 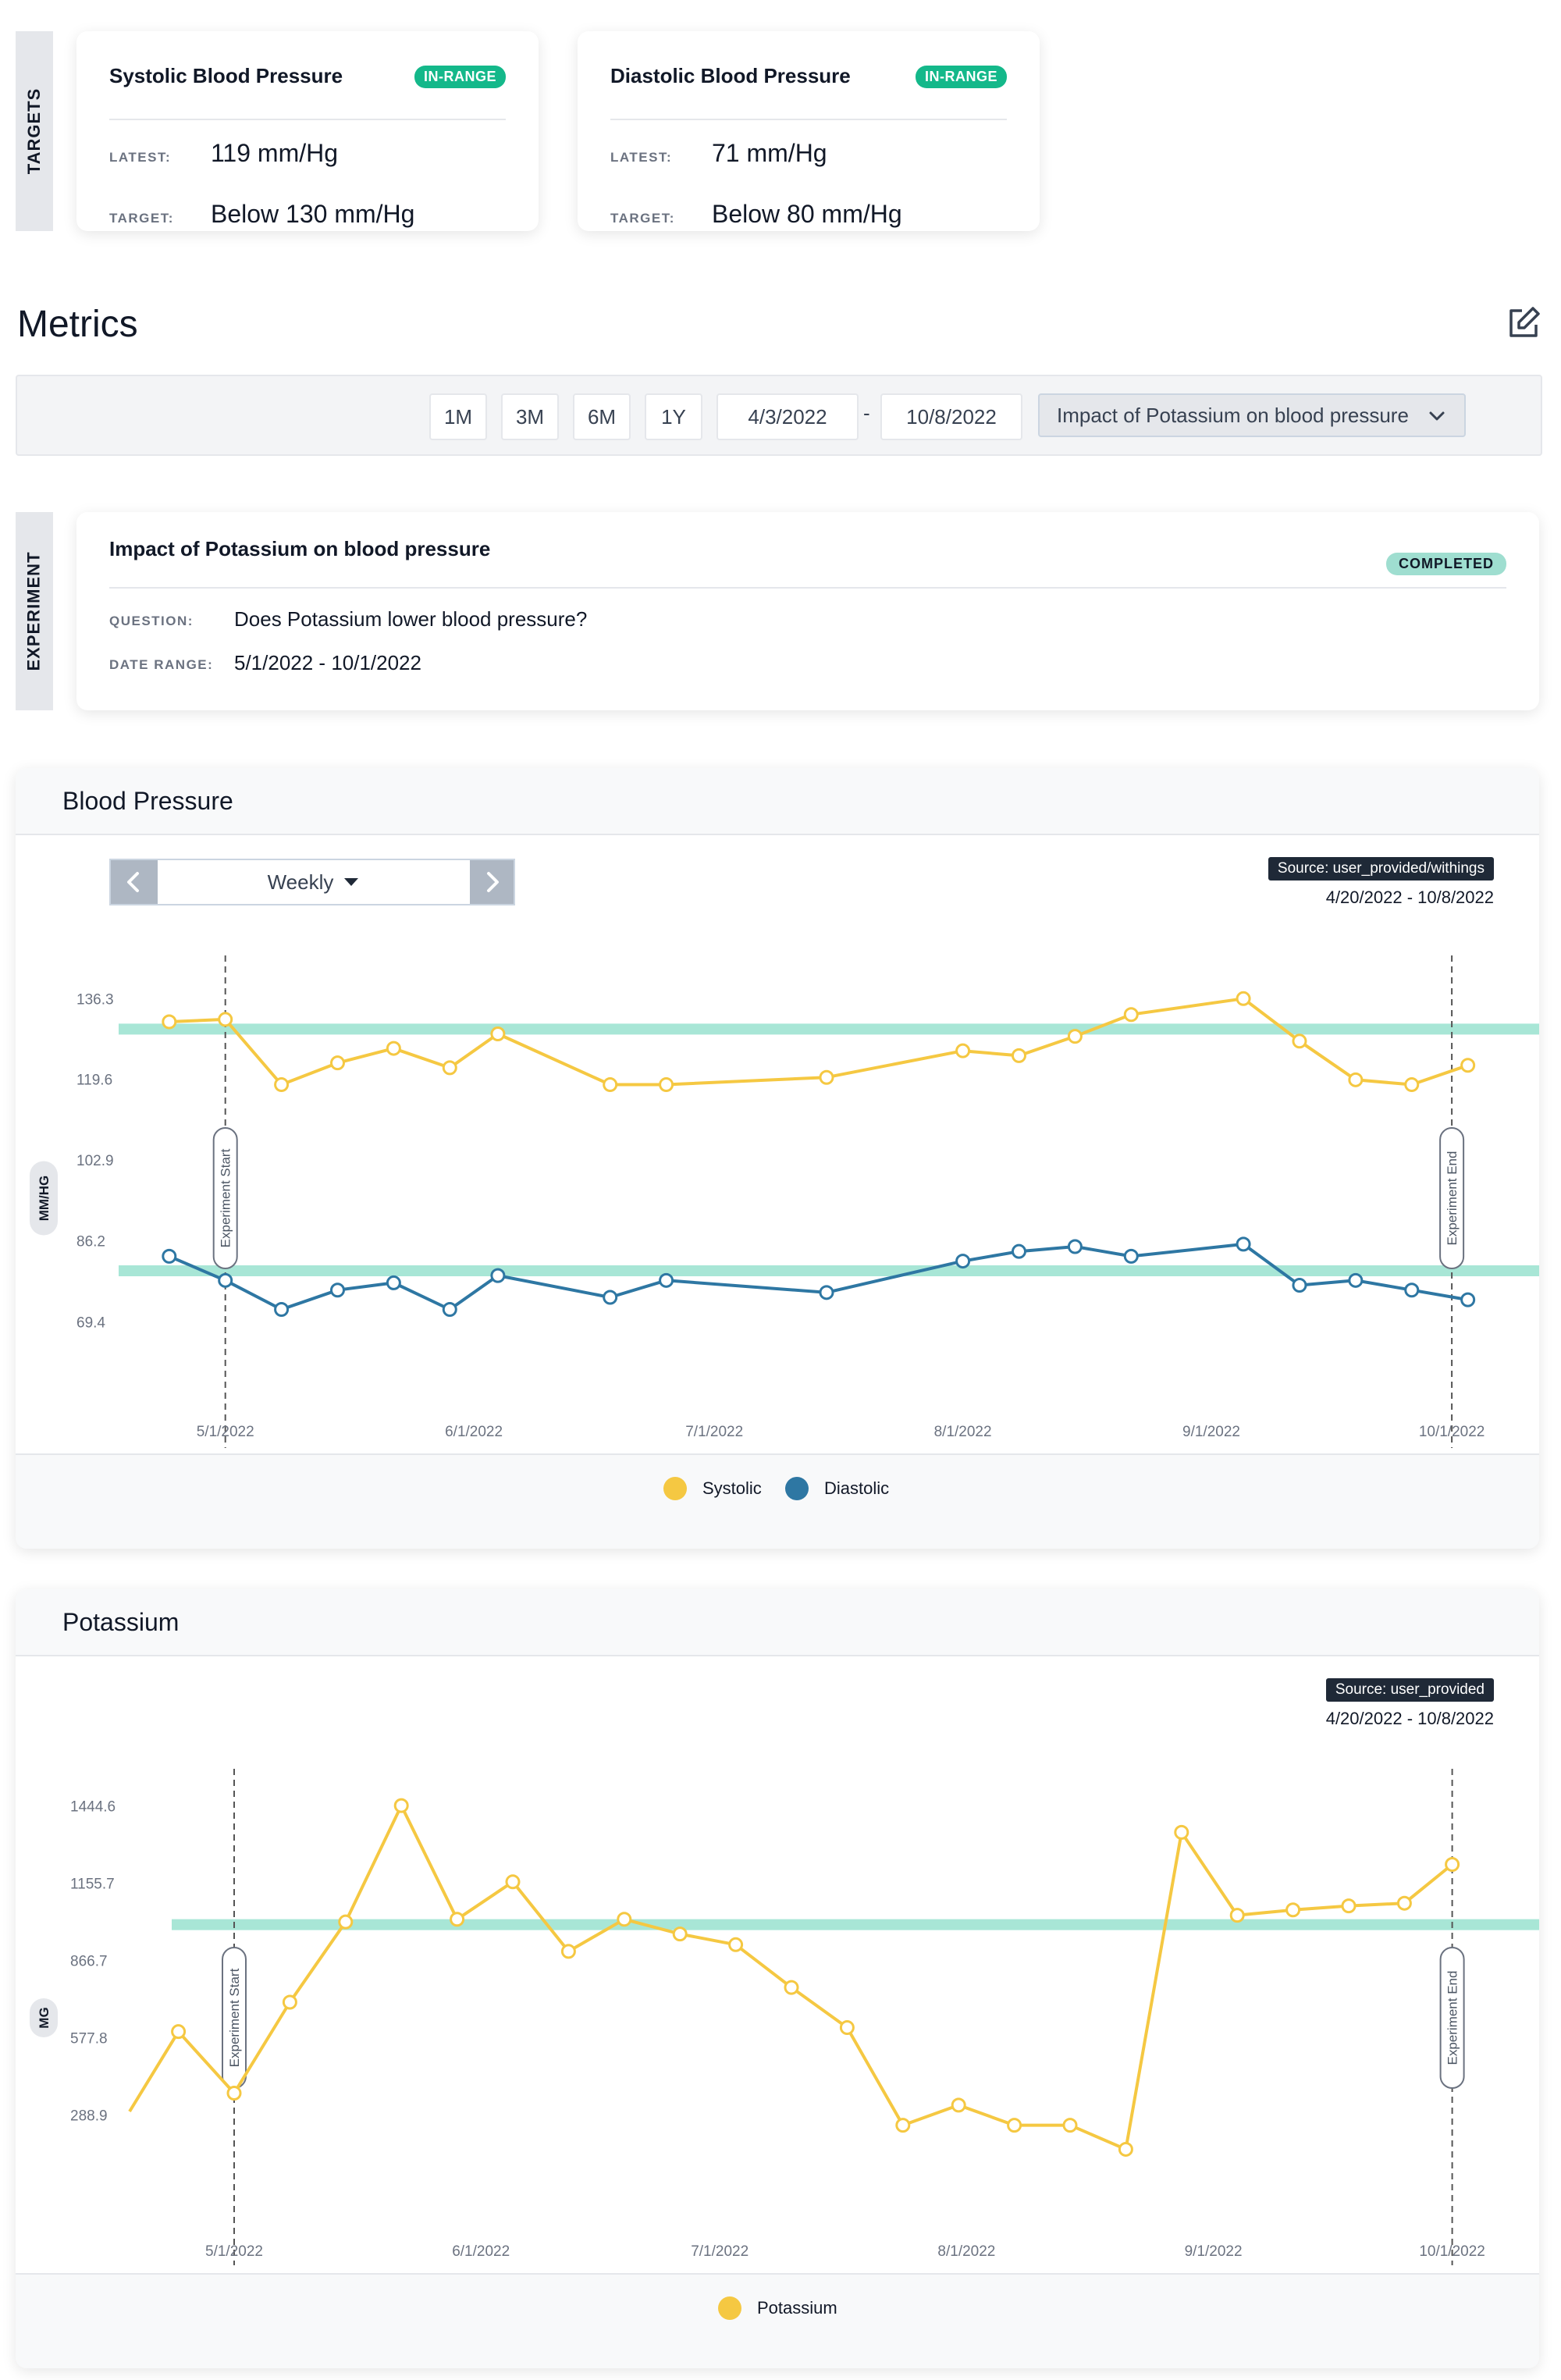 I want to click on edit-icon, so click(x=1523, y=323).